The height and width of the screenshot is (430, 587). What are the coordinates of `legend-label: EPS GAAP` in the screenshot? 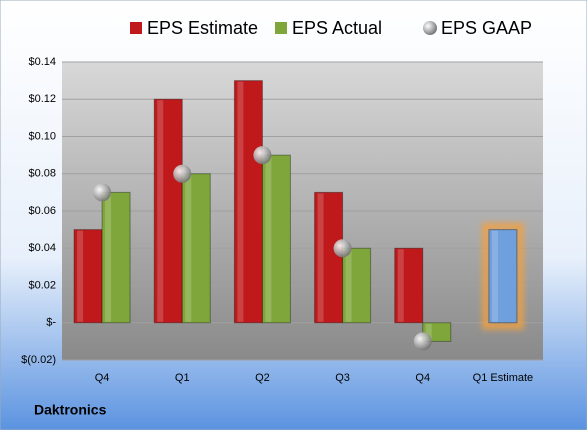 It's located at (486, 28).